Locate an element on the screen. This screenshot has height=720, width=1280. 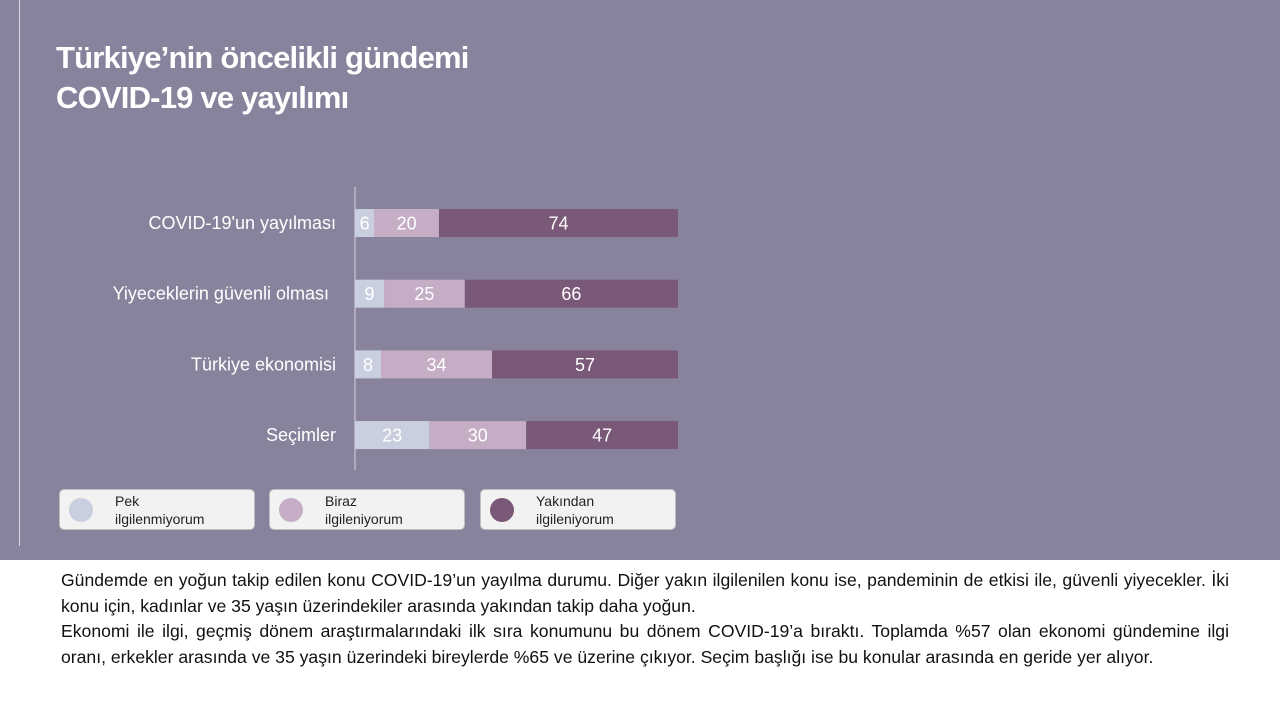
category-label: Türkiye ekonomisi is located at coordinates (263, 364).